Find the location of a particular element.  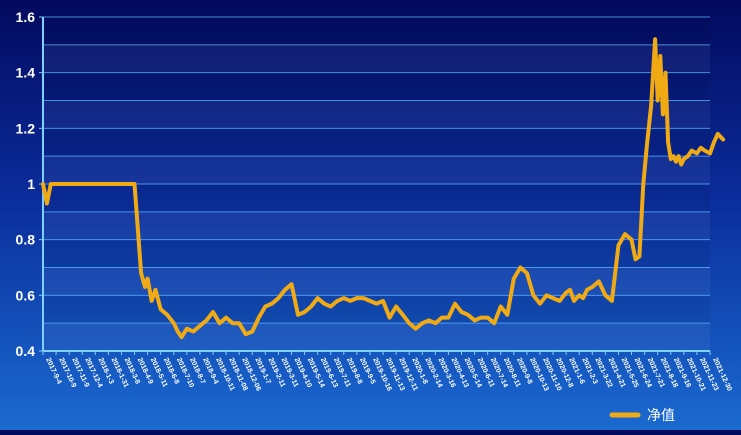

y-tick-label: 0.6 is located at coordinates (26, 295).